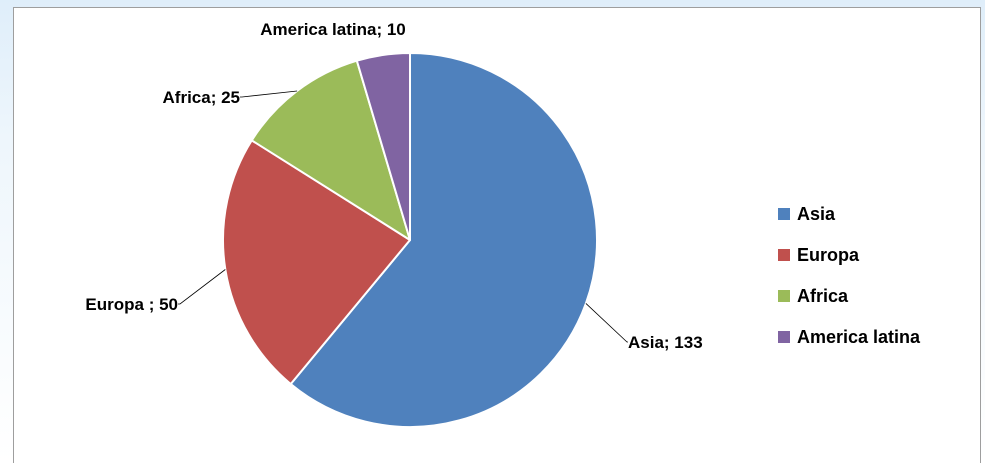  What do you see at coordinates (784, 214) in the screenshot?
I see `legend-swatch-asia` at bounding box center [784, 214].